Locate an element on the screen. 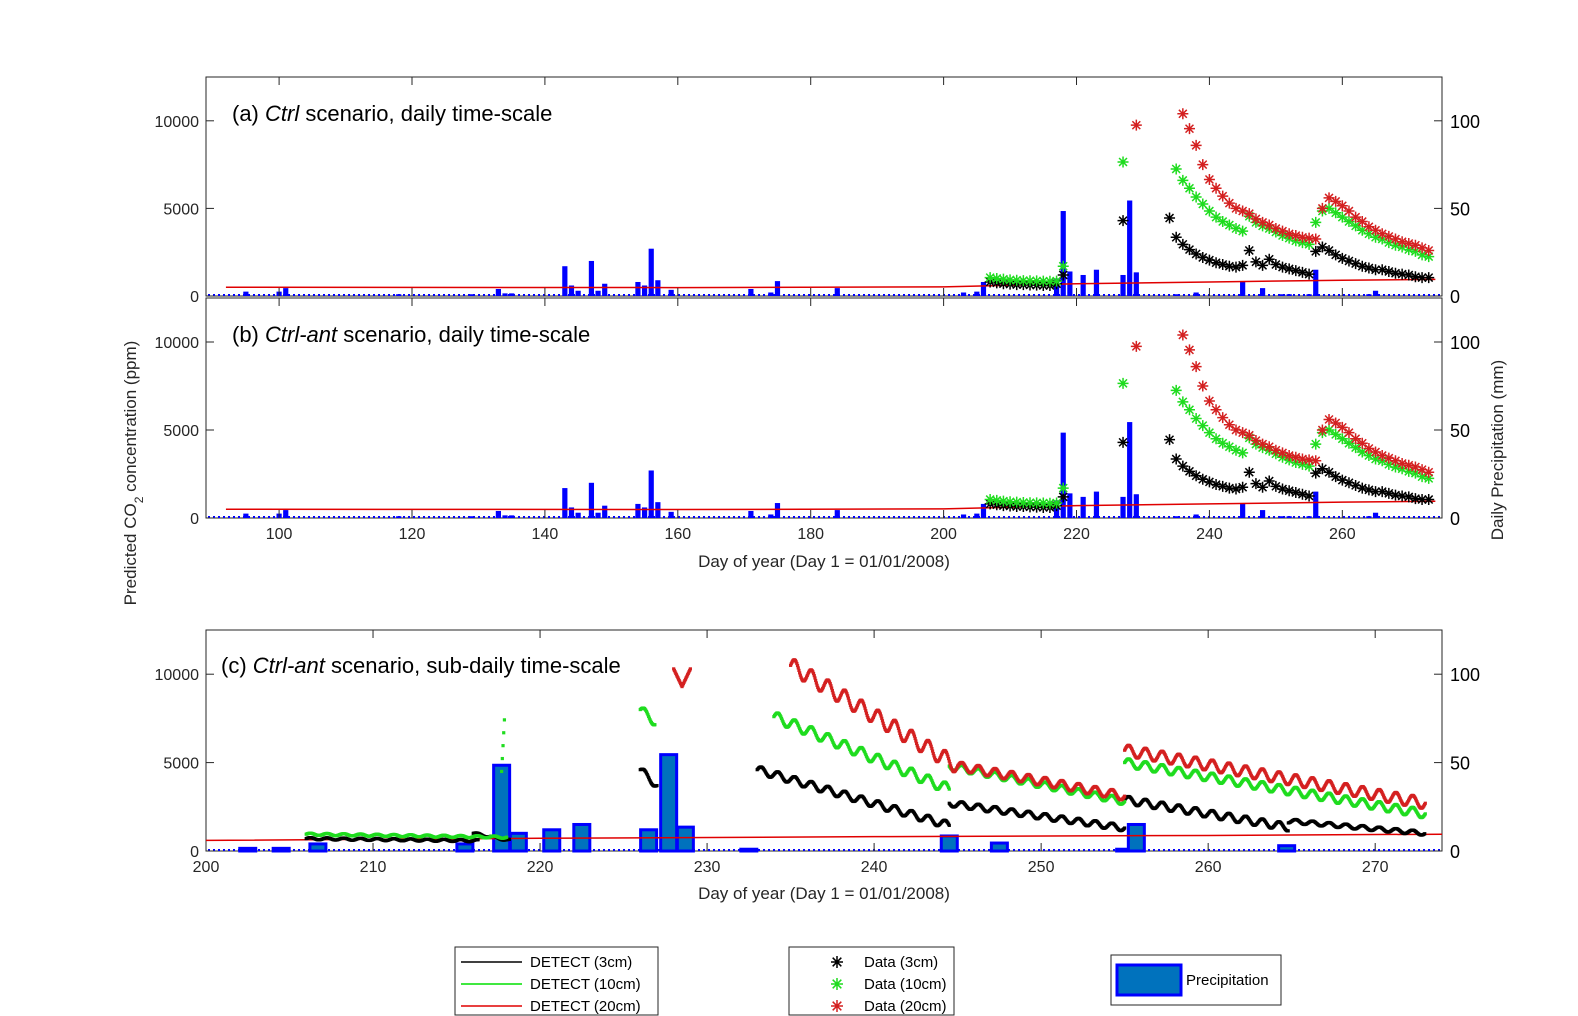 Image resolution: width=1578 pixels, height=1016 pixels. legend-data-markers is located at coordinates (837, 984).